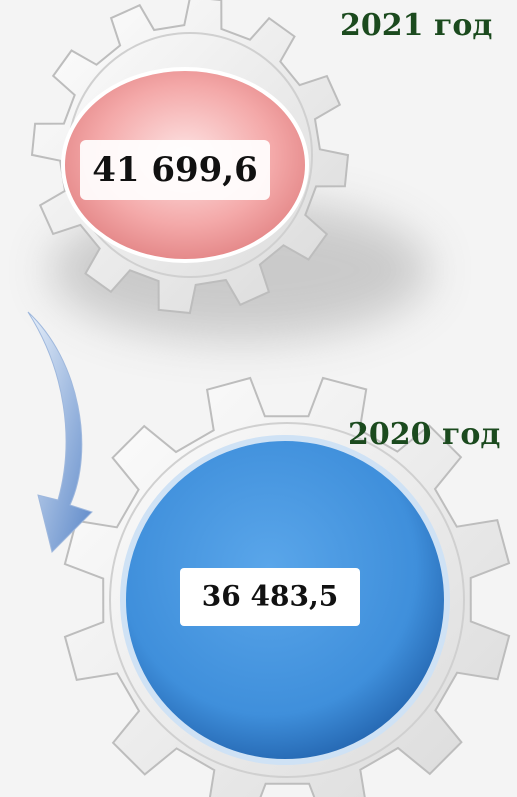  What do you see at coordinates (60, 432) in the screenshot?
I see `arrow` at bounding box center [60, 432].